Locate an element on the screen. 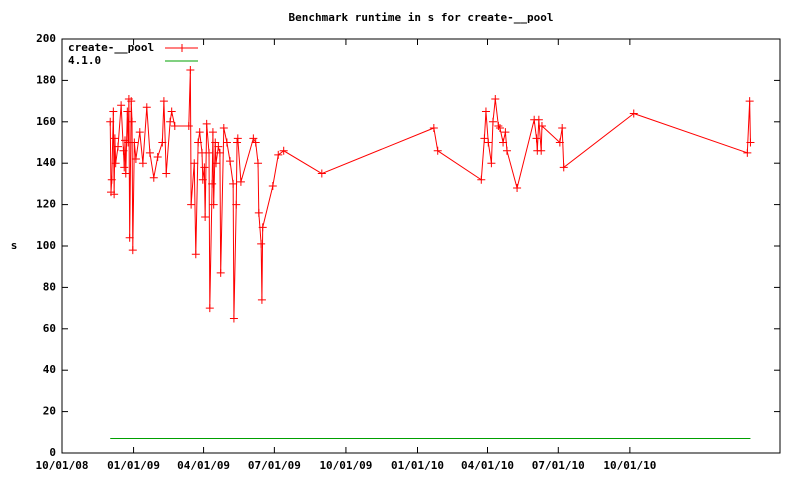 This screenshot has width=800, height=484. y-tick-label: 60 is located at coordinates (49, 328).